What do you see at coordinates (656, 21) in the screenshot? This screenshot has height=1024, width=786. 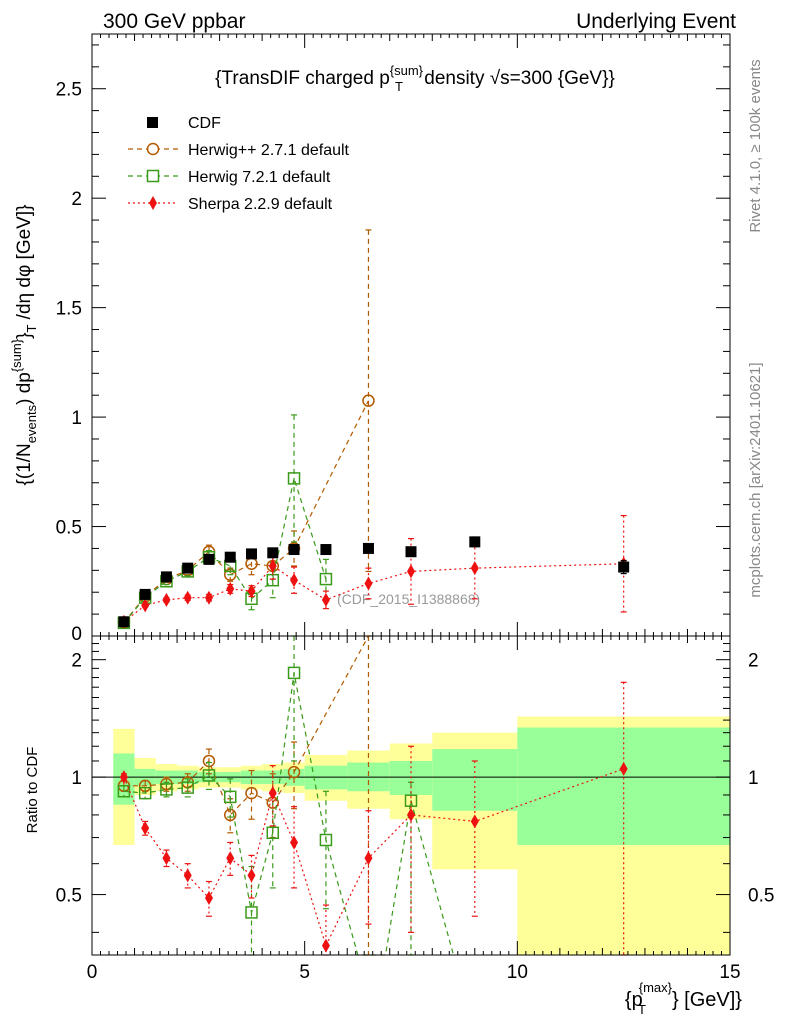 I see `header-right: Underlying Event` at bounding box center [656, 21].